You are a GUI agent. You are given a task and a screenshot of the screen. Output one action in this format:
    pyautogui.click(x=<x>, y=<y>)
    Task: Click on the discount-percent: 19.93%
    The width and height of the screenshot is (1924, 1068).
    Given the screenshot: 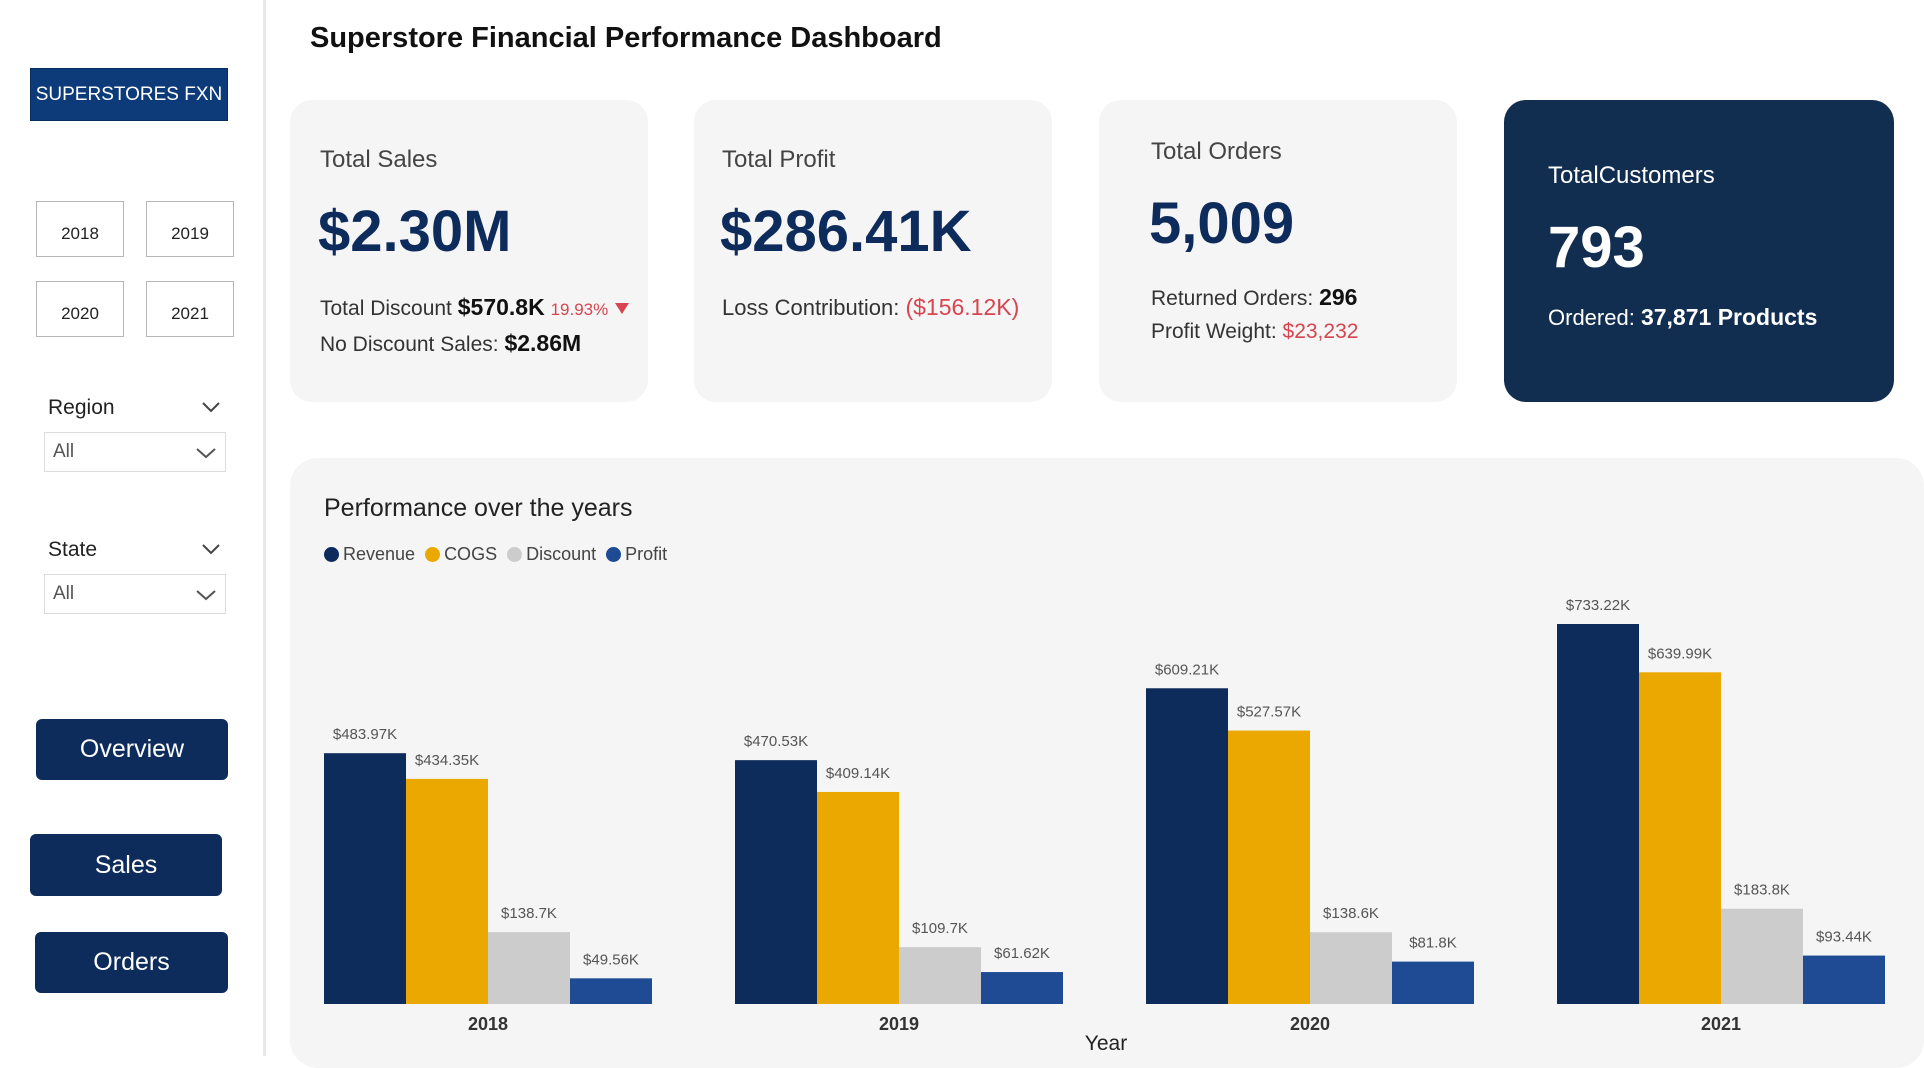 What is the action you would take?
    pyautogui.click(x=579, y=309)
    